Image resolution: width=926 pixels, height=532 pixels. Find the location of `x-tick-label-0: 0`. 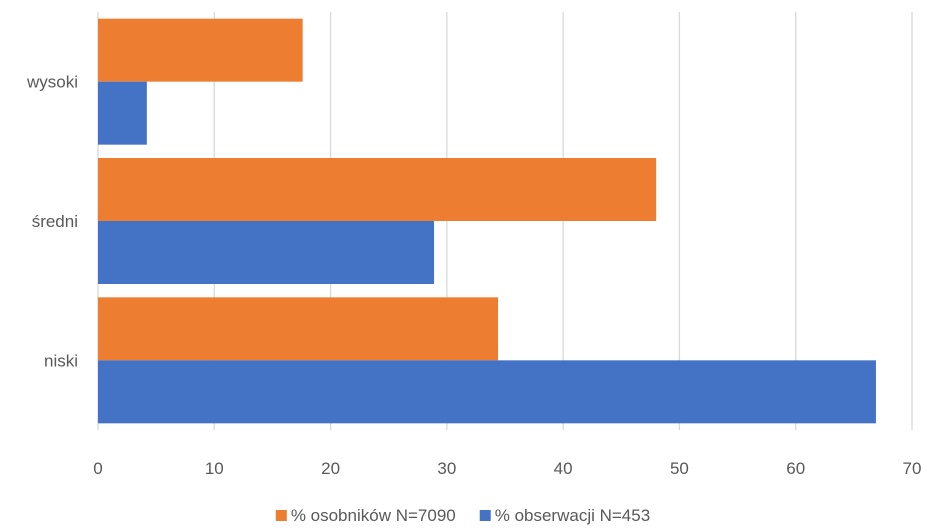

x-tick-label-0: 0 is located at coordinates (97, 468).